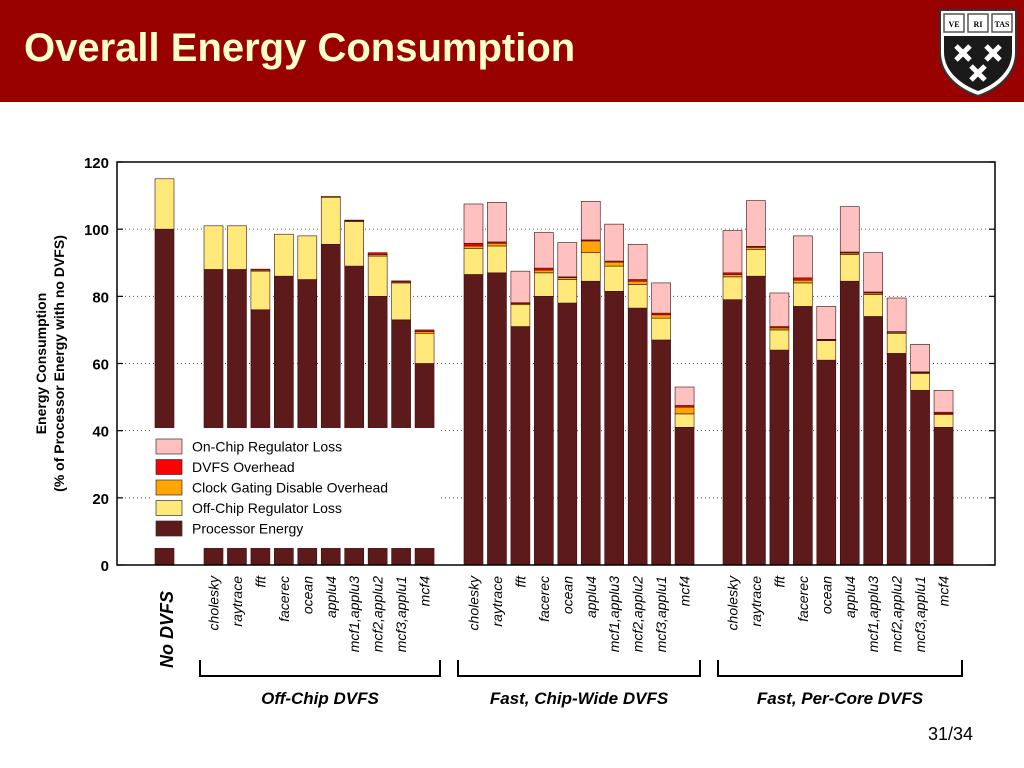  Describe the element at coordinates (320, 698) in the screenshot. I see `group-label: Off-Chip DVFS` at that location.